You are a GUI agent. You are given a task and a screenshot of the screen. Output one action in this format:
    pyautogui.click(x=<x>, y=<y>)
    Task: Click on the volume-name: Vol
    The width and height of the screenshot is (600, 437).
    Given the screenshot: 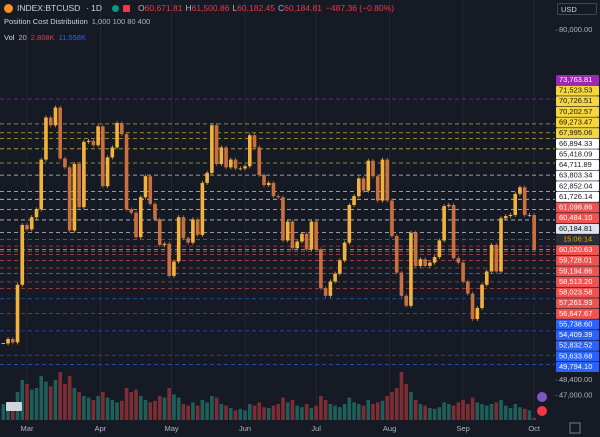 What is the action you would take?
    pyautogui.click(x=9, y=37)
    